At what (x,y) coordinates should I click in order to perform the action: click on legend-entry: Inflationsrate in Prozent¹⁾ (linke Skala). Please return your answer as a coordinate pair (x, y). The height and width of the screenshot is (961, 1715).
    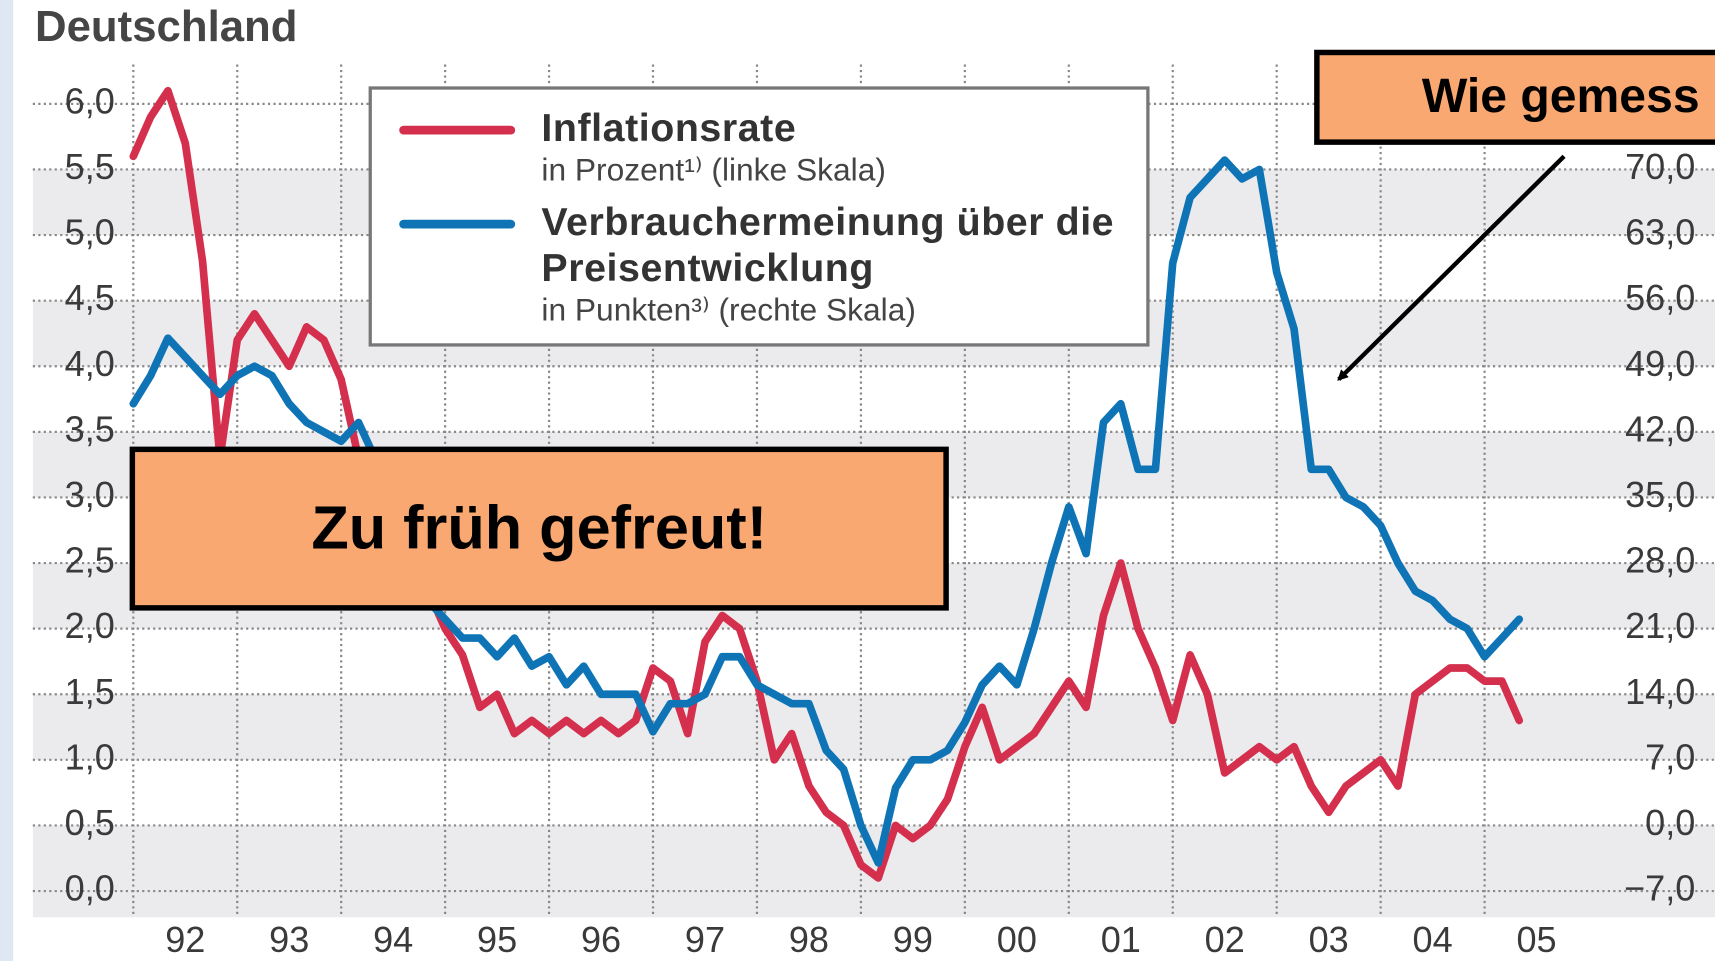
    Looking at the image, I should click on (842, 147).